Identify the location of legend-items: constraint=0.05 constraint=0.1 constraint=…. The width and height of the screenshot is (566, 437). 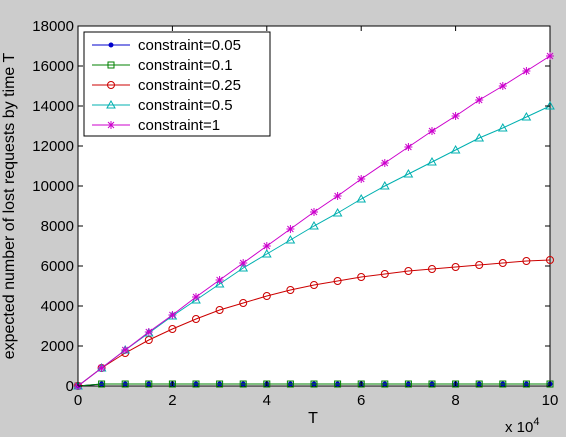
(166, 85).